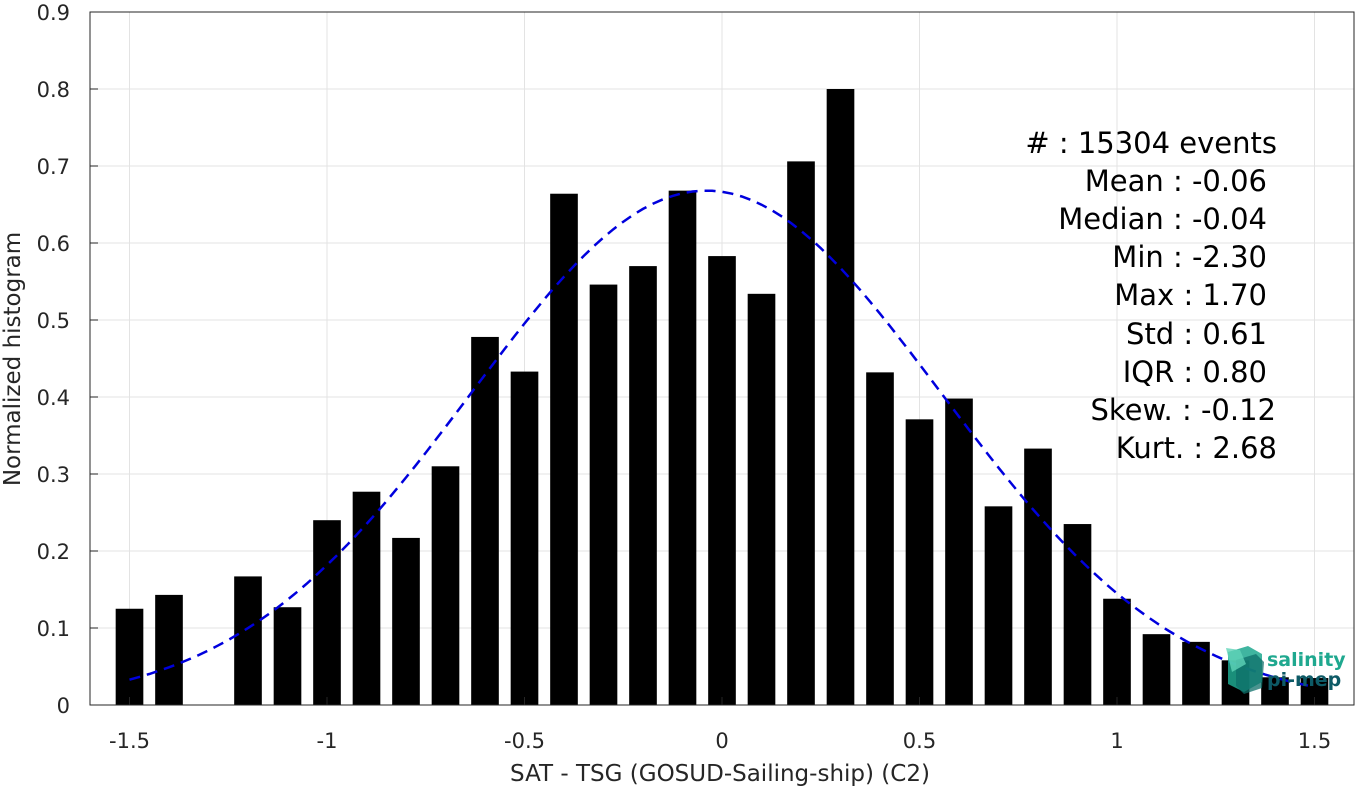 Image resolution: width=1367 pixels, height=787 pixels. Describe the element at coordinates (1196, 334) in the screenshot. I see `stat-std: Std : 0.61` at that location.